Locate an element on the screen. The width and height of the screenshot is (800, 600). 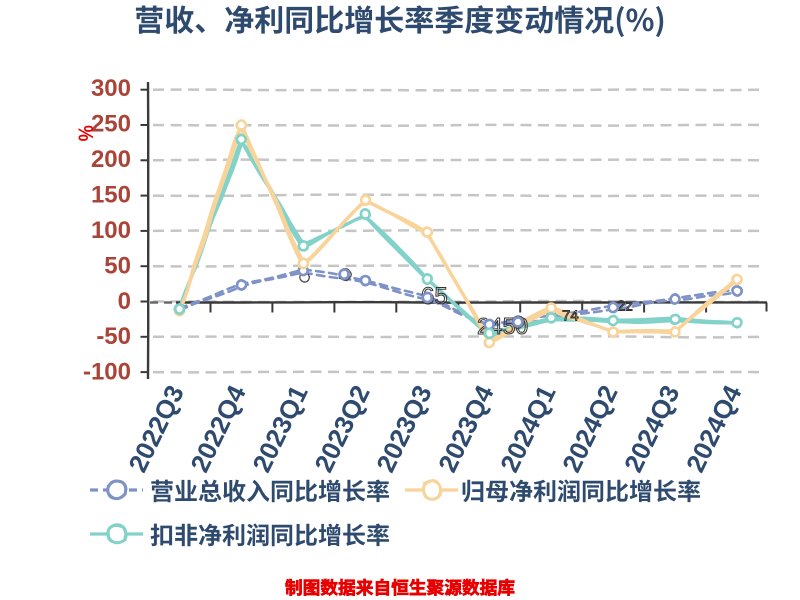
svg-text: -100 is located at coordinates (107, 372).